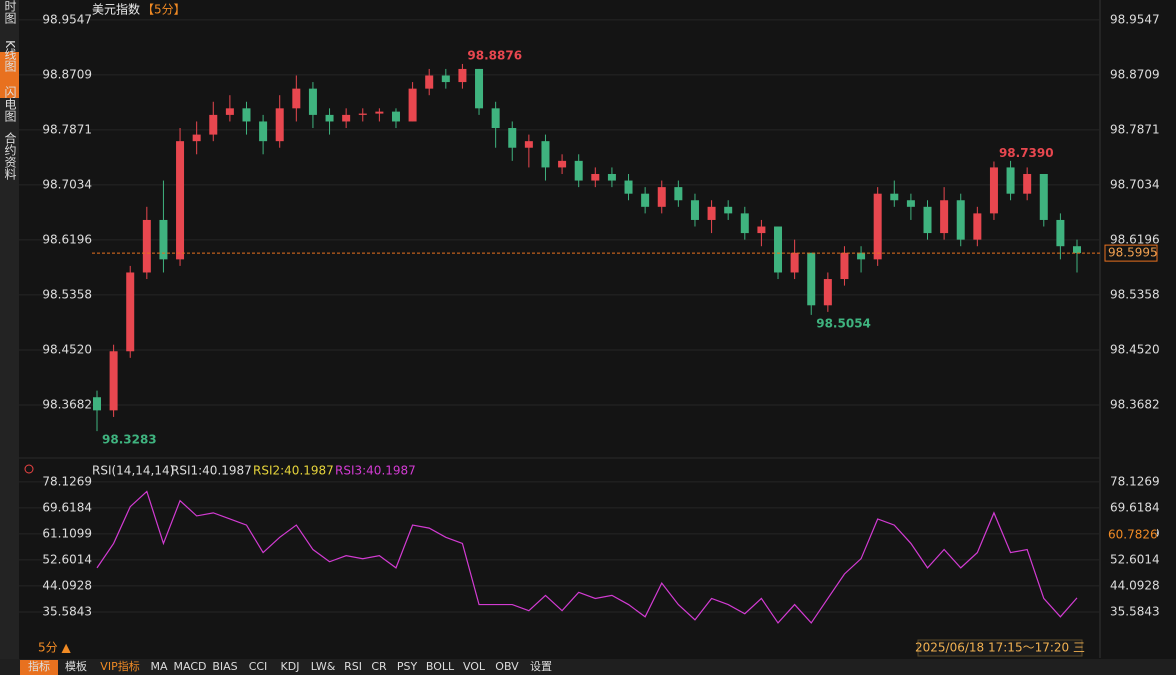 The width and height of the screenshot is (1176, 675). I want to click on toolbar-tab: BOLL, so click(440, 666).